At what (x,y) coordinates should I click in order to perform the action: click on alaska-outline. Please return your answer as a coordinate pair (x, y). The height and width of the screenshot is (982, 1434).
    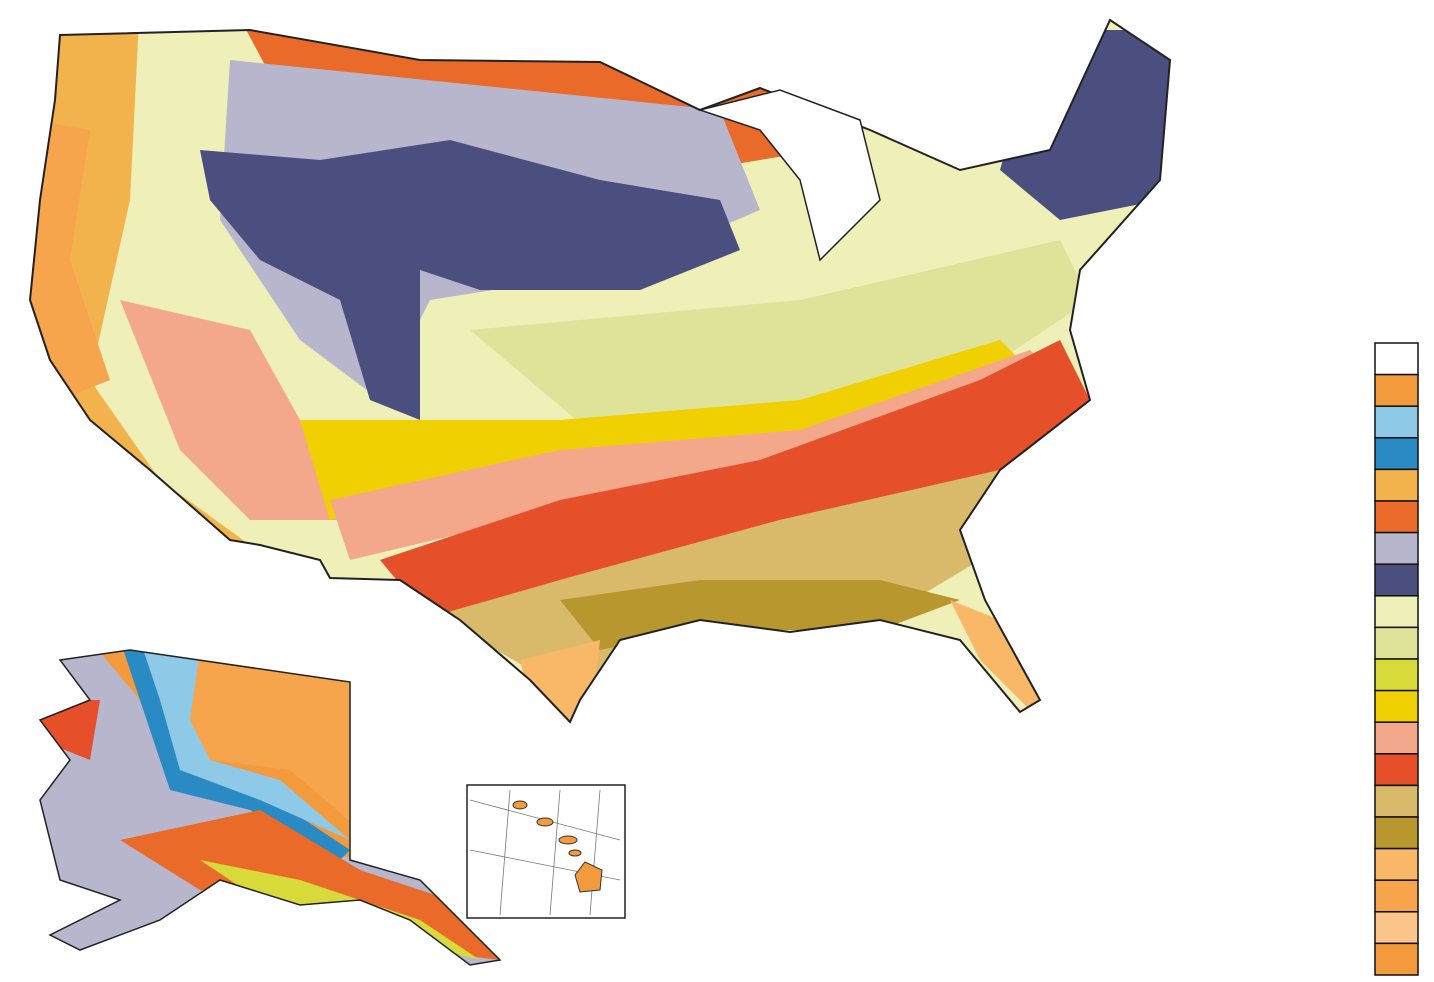
    Looking at the image, I should click on (270, 807).